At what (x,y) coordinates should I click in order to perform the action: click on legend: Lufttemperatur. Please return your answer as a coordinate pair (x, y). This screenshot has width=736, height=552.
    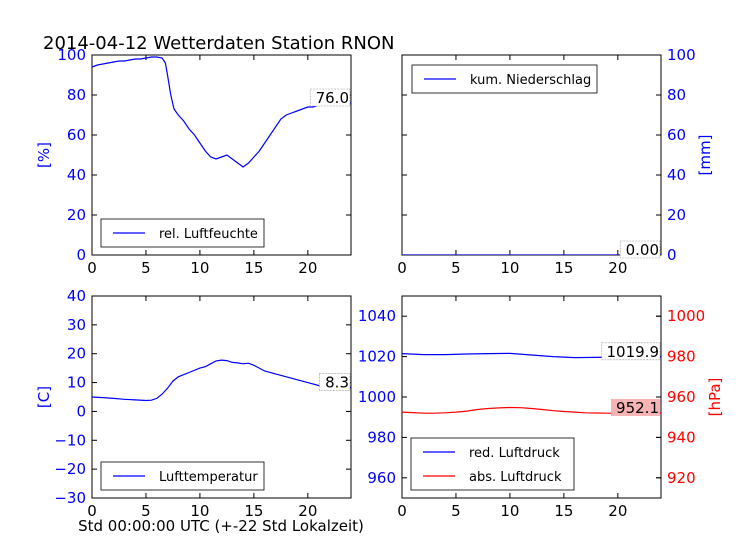
    Looking at the image, I should click on (182, 476).